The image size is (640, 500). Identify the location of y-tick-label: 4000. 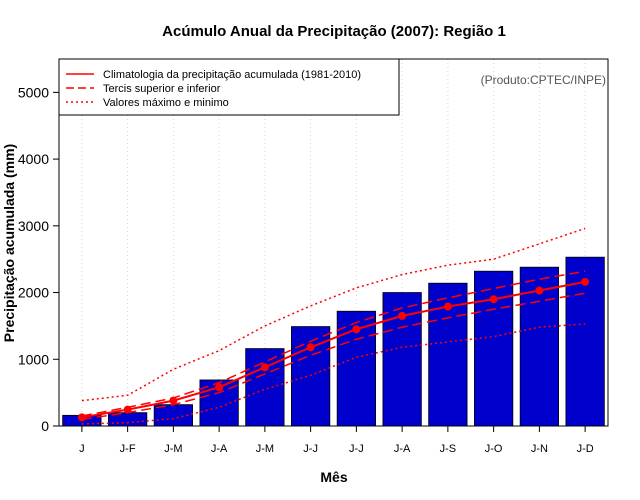
(33, 159).